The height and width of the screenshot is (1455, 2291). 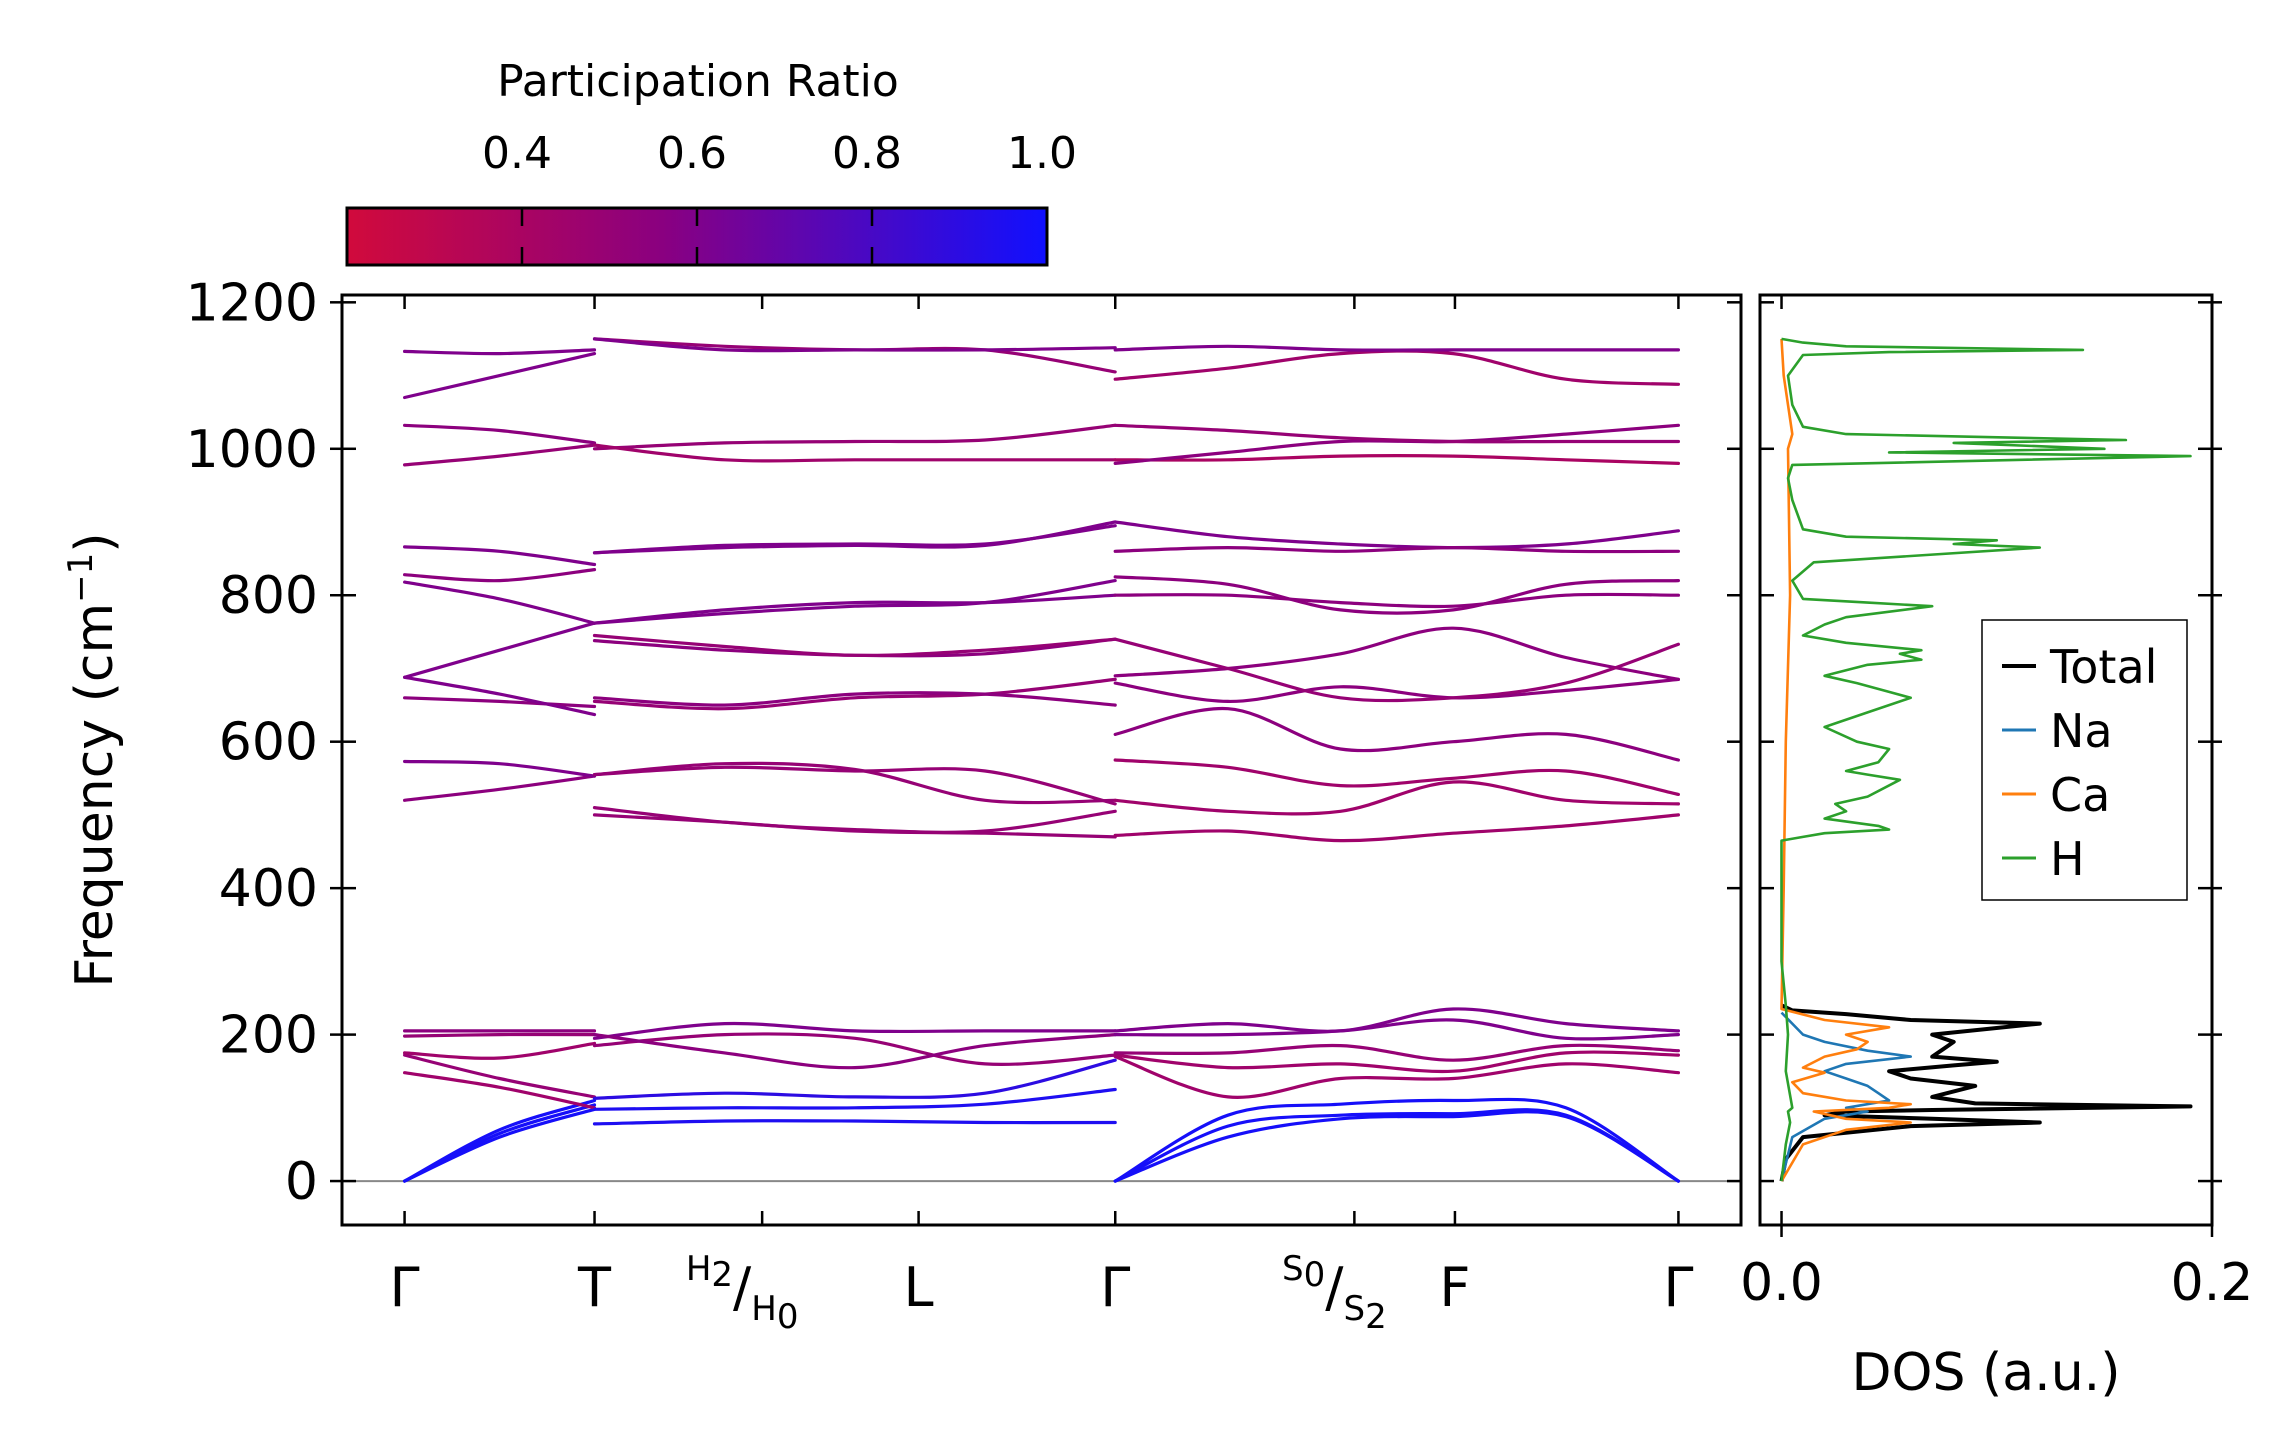 What do you see at coordinates (1042, 153) in the screenshot?
I see `colorbar-tick-label: 1.0` at bounding box center [1042, 153].